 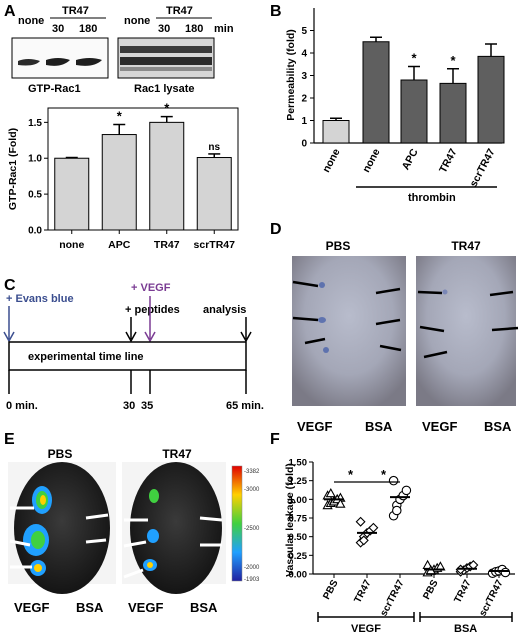 I want to click on event-peptides: + peptides, so click(x=152, y=310).